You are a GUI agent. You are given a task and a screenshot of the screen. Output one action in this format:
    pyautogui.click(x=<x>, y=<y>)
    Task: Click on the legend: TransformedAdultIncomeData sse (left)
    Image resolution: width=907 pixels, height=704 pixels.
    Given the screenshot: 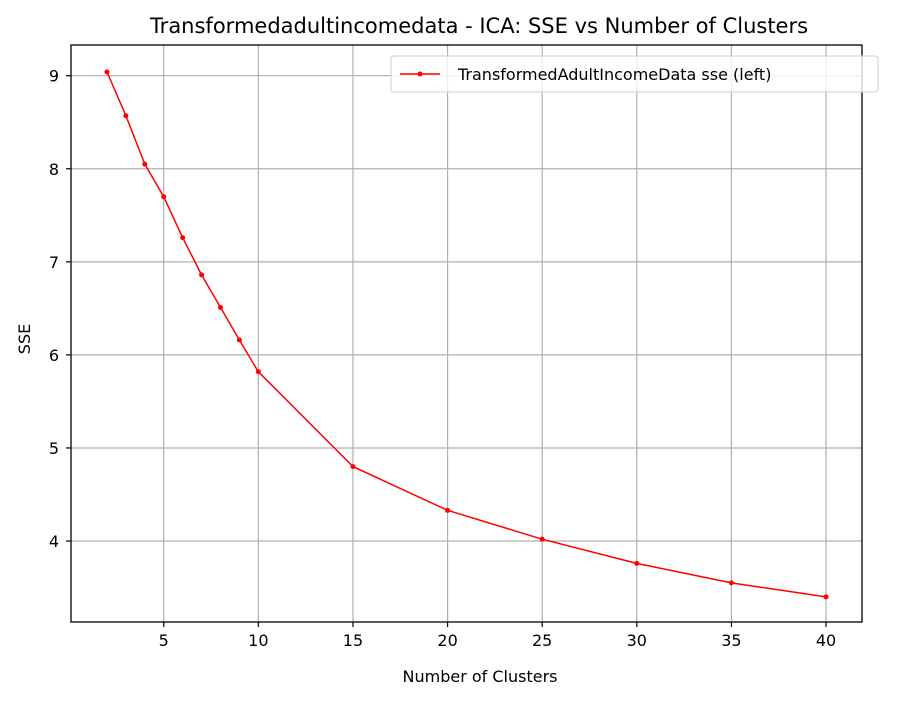 What is the action you would take?
    pyautogui.click(x=634, y=74)
    